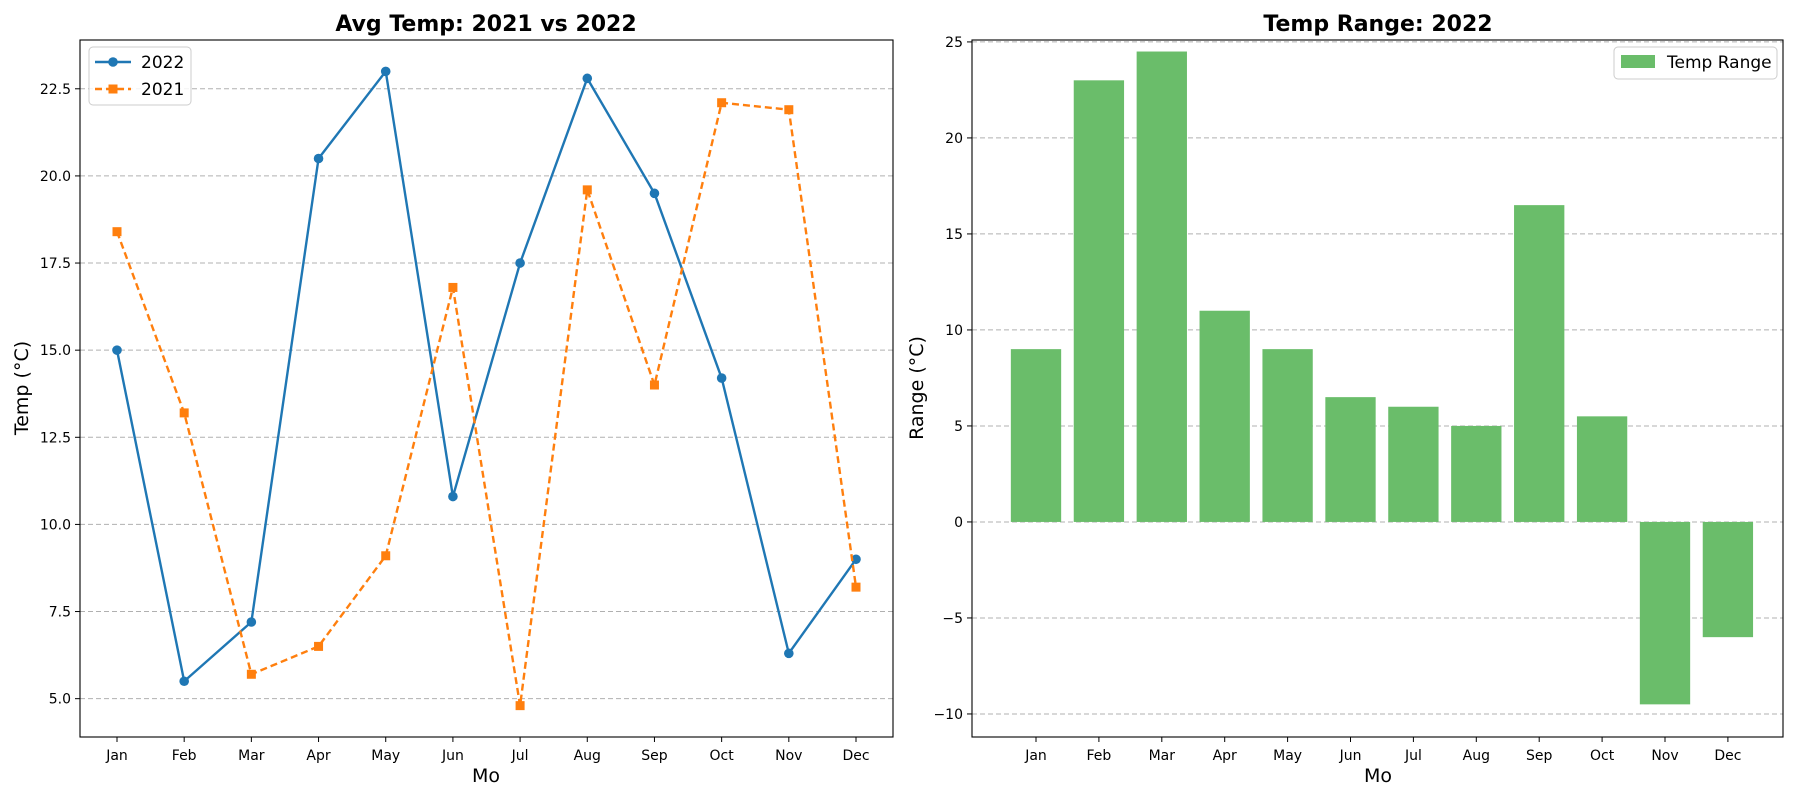 This screenshot has height=800, width=1800. What do you see at coordinates (55, 90) in the screenshot?
I see `y-tick-label: 22.5` at bounding box center [55, 90].